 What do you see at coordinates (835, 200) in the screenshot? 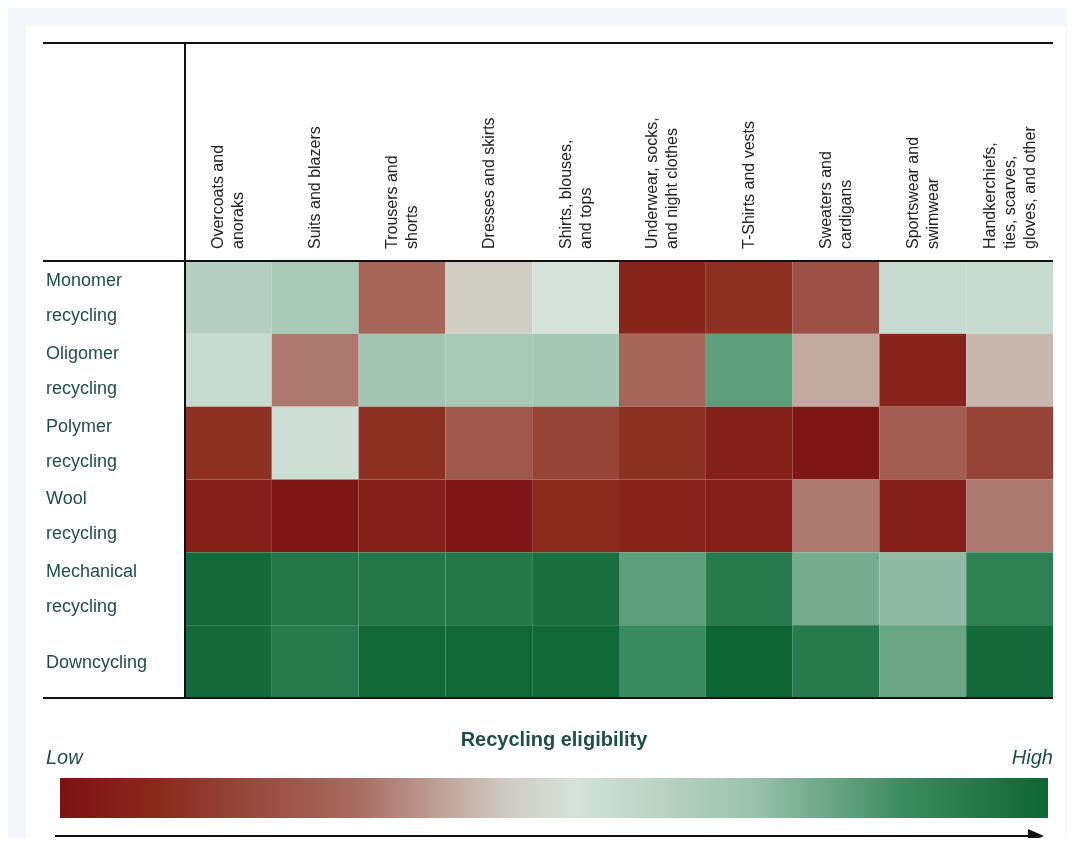
I see `x-tick-label: Sweaters and cardigans` at bounding box center [835, 200].